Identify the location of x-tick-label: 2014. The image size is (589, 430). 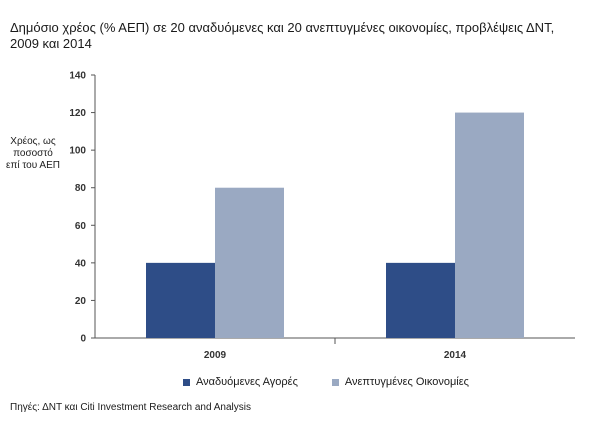
(455, 355).